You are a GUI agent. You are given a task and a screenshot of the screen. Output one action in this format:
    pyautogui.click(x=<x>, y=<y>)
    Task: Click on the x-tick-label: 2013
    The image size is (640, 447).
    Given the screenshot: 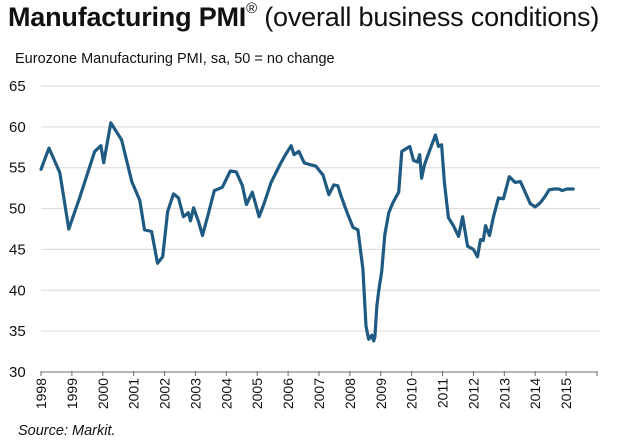 What is the action you would take?
    pyautogui.click(x=504, y=393)
    